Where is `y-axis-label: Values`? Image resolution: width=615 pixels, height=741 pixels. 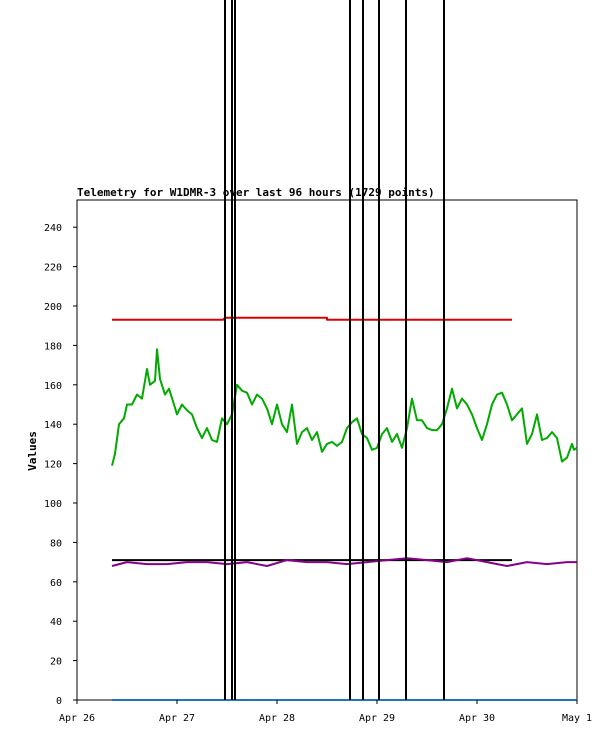 y-axis-label: Values is located at coordinates (32, 451).